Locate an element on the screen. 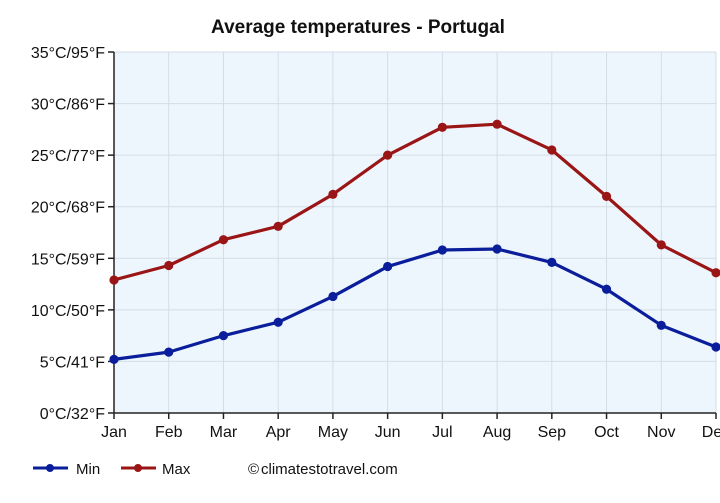  x-tick-label: Jun is located at coordinates (388, 432).